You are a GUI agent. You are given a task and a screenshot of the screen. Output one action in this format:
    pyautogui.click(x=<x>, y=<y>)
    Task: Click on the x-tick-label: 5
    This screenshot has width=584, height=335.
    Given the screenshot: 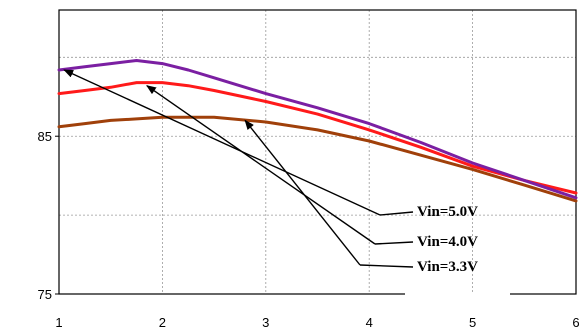 What is the action you would take?
    pyautogui.click(x=472, y=322)
    